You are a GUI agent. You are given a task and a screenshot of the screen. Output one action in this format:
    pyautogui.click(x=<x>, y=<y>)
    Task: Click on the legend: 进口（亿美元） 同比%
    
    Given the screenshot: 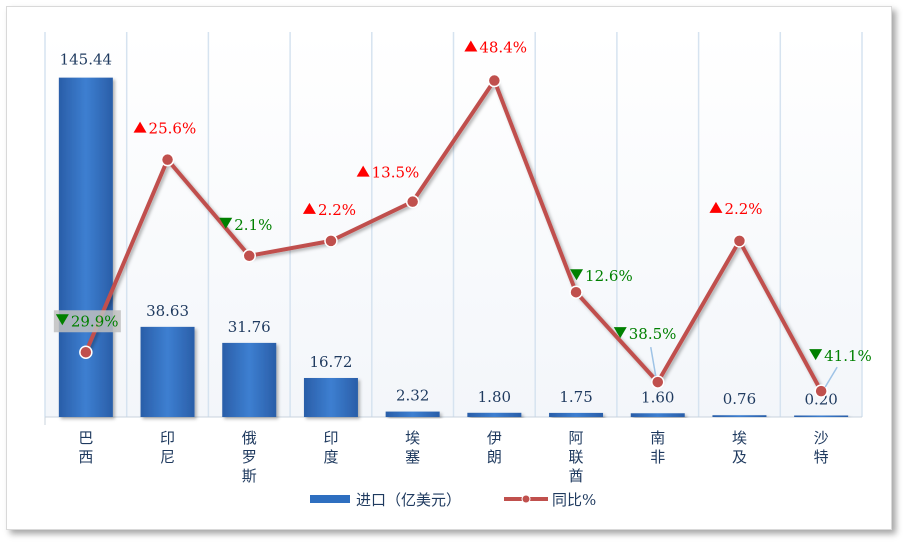 What is the action you would take?
    pyautogui.click(x=453, y=500)
    